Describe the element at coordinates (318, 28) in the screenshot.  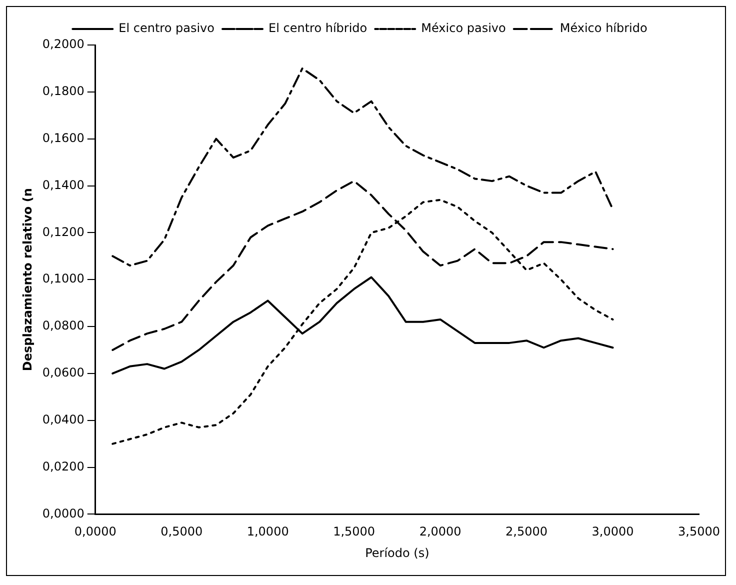
I see `legend-label: El centro híbrido` at that location.